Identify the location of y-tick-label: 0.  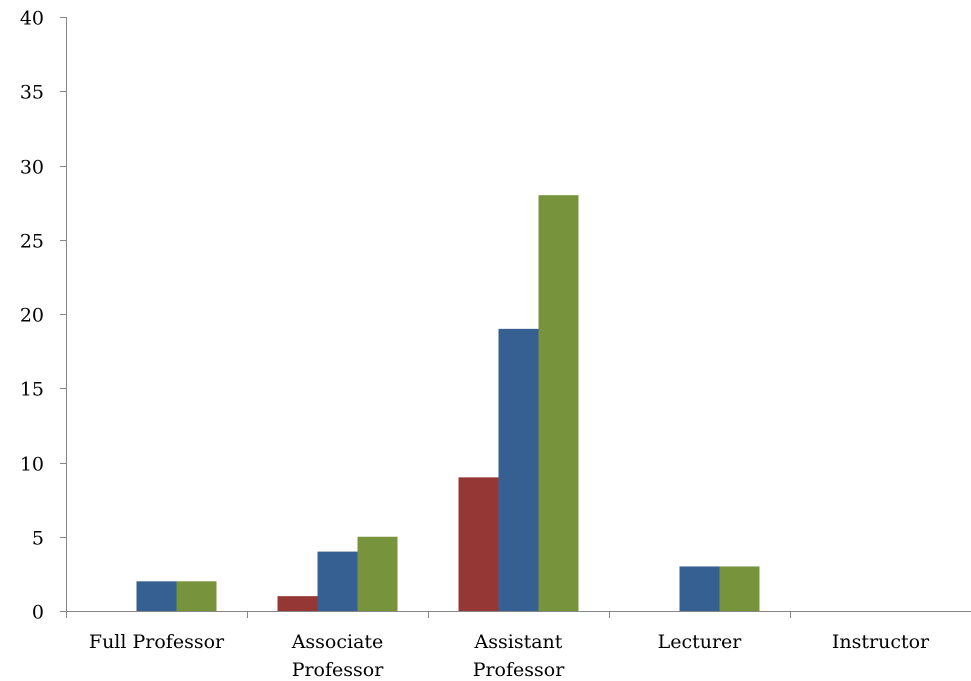
(38, 613).